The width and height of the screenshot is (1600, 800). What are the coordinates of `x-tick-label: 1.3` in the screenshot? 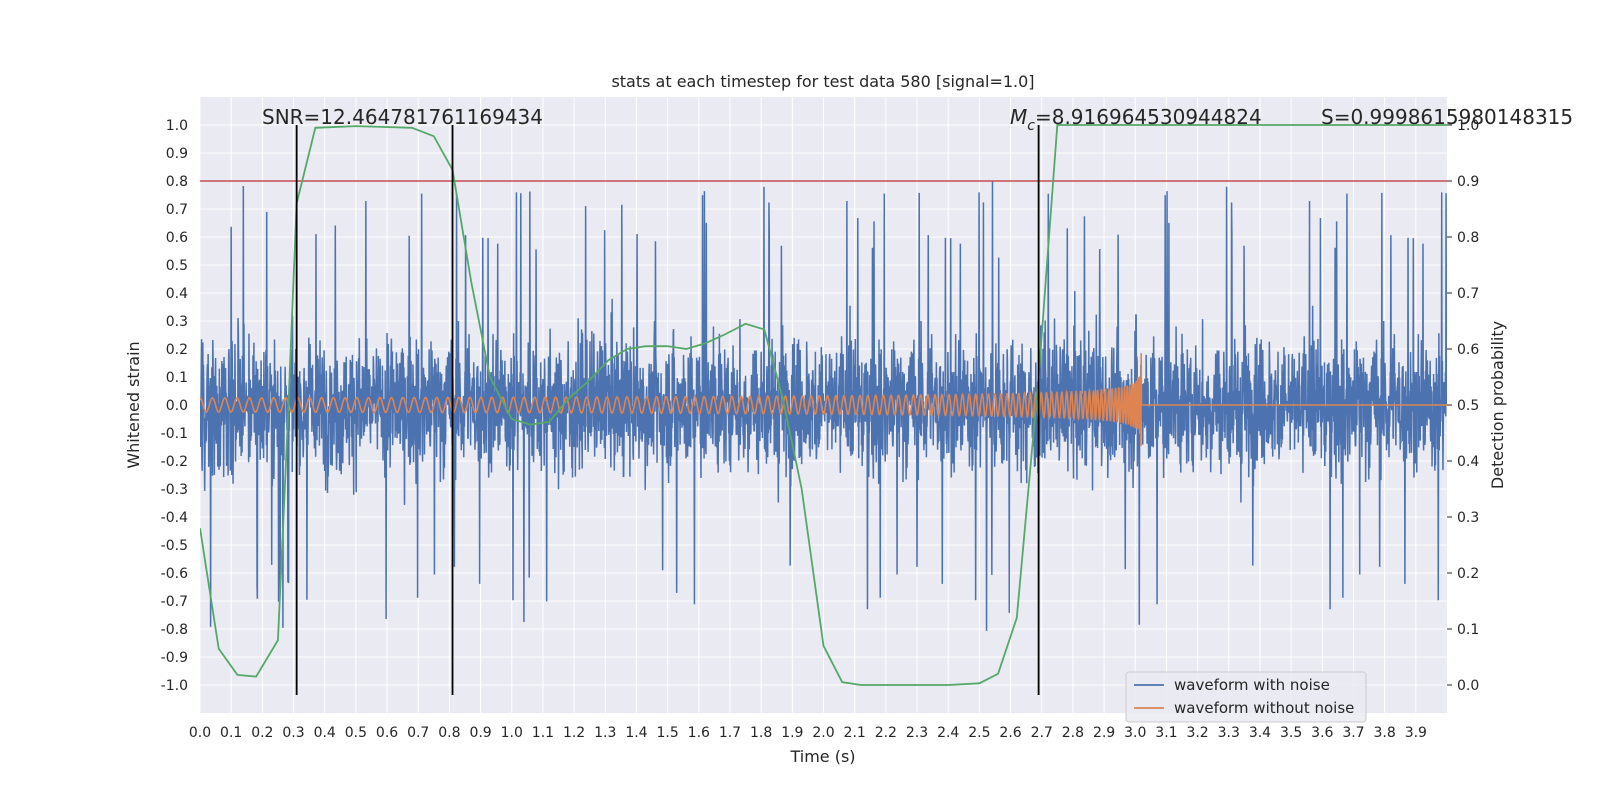 It's located at (605, 733).